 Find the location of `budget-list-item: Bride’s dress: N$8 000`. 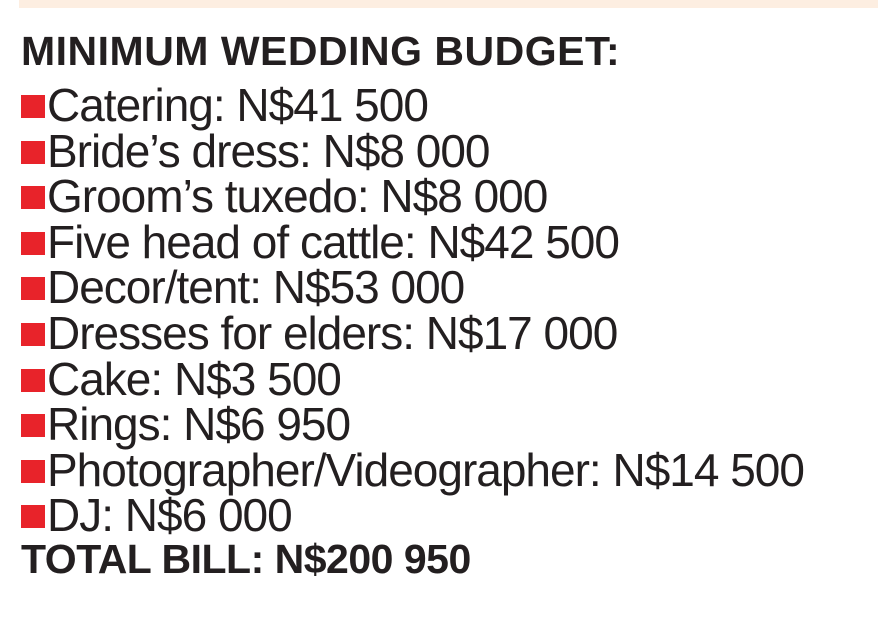

budget-list-item: Bride’s dress: N$8 000 is located at coordinates (446, 151).